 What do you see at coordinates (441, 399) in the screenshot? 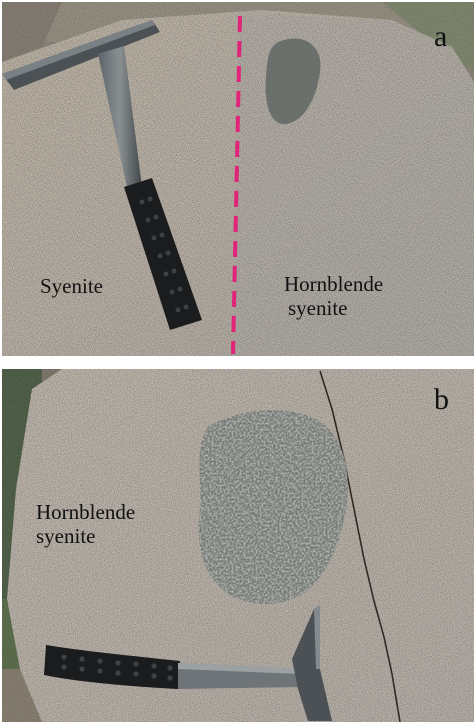
I see `panel-b-letter: b` at bounding box center [441, 399].